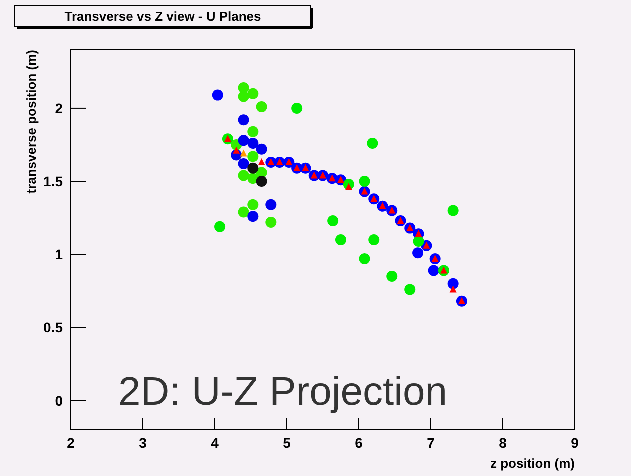 This screenshot has height=476, width=631. What do you see at coordinates (54, 182) in the screenshot?
I see `y-tick-label: 1.5` at bounding box center [54, 182].